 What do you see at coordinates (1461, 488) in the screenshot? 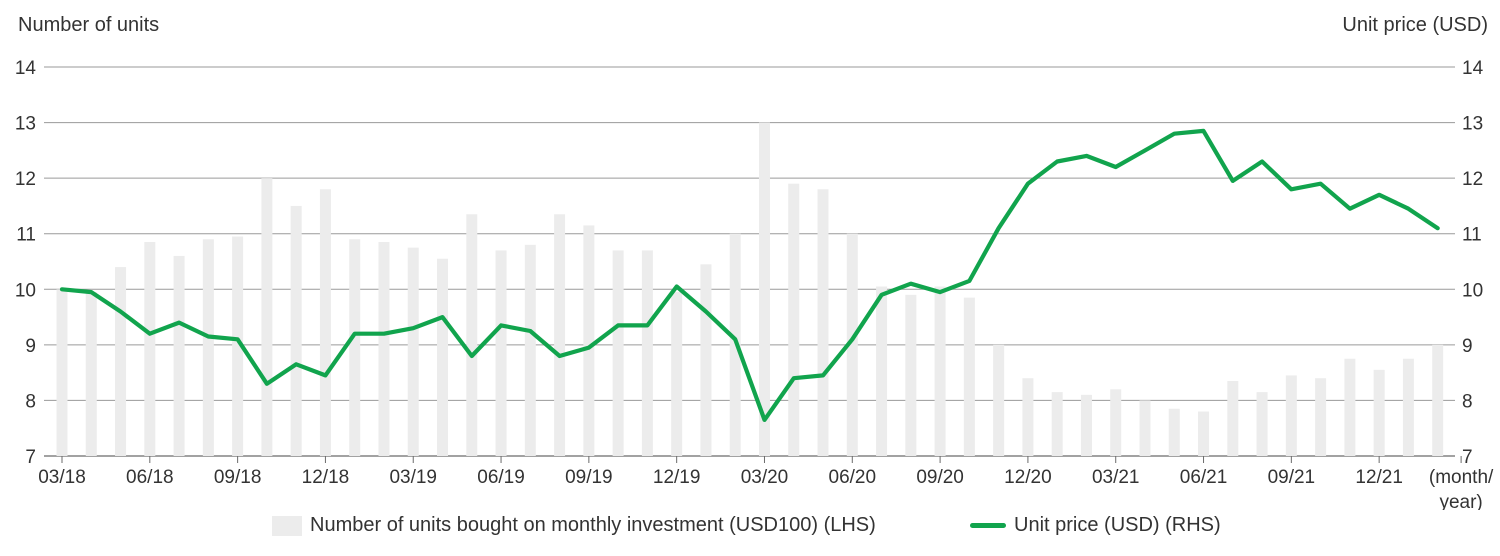
I see `x-tick-label: (month/year)` at bounding box center [1461, 488].